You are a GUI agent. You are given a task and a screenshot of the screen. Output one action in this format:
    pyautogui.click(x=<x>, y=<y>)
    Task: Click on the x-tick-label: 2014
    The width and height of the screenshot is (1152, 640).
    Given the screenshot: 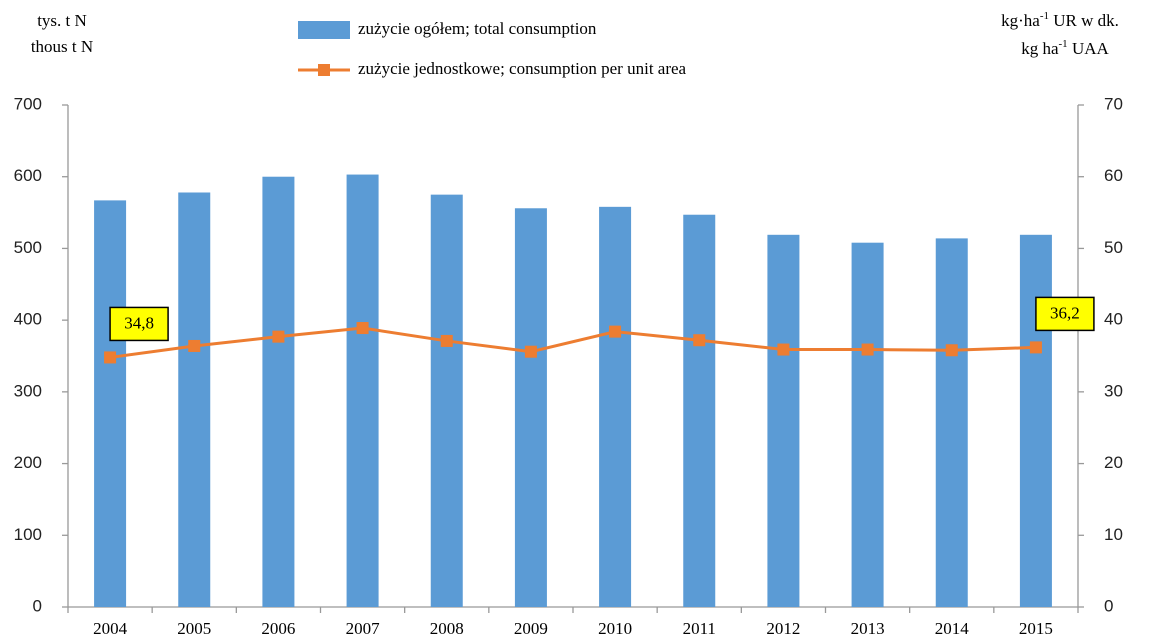 What is the action you would take?
    pyautogui.click(x=952, y=628)
    